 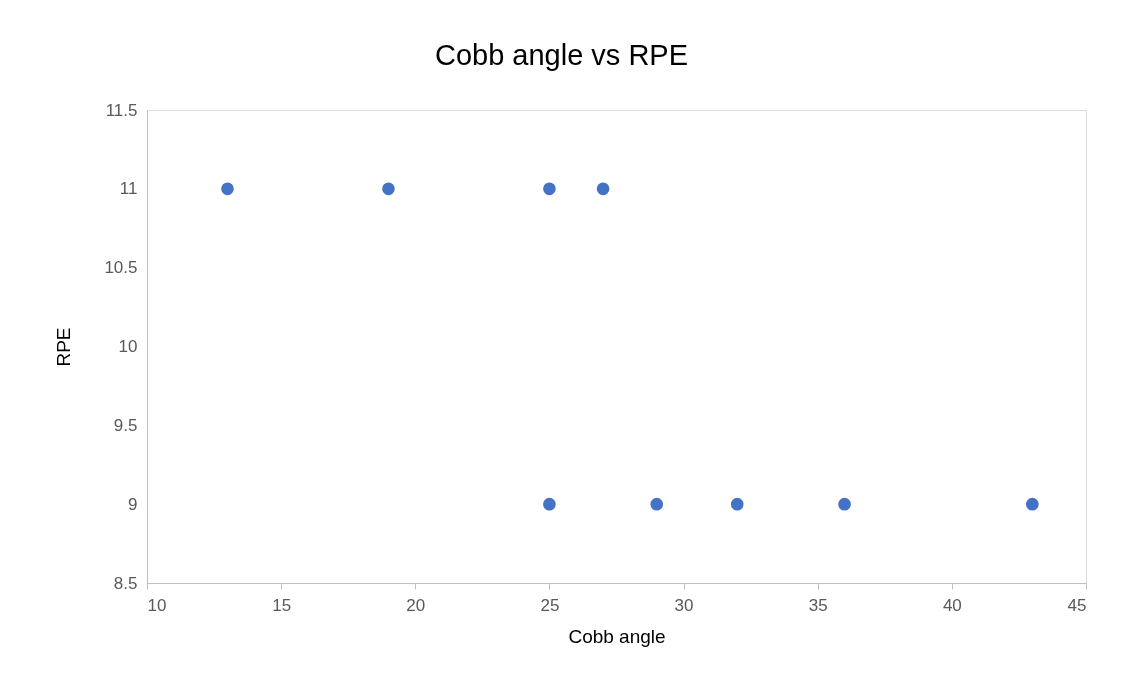 I want to click on x-tick-label: 25, so click(x=550, y=605).